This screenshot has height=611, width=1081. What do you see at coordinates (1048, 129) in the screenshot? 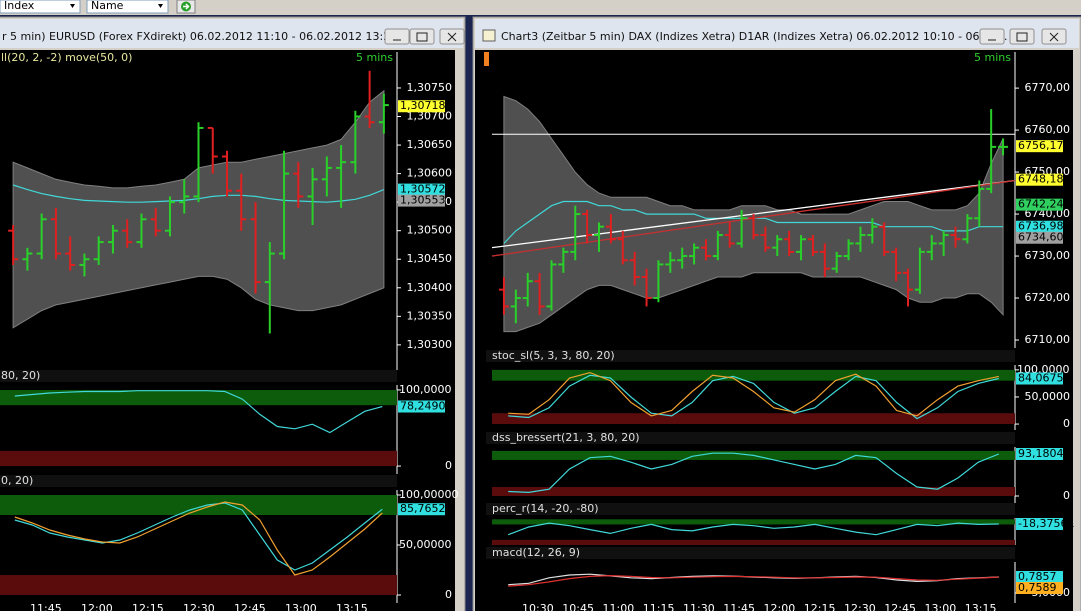
I see `y-tick-label: 6760,00` at bounding box center [1048, 129].